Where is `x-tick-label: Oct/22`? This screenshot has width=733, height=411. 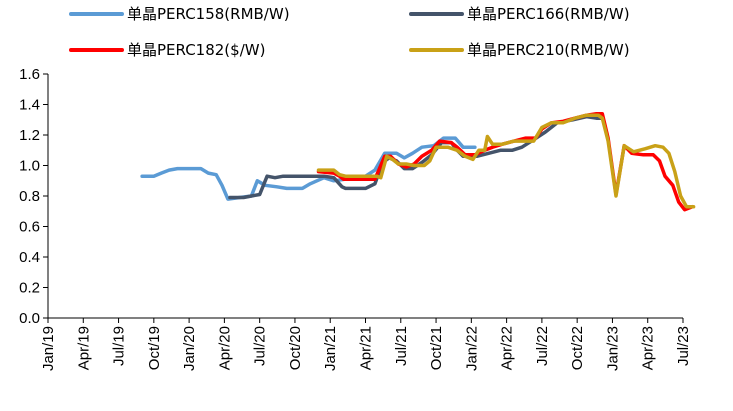 x-tick-label: Oct/22 is located at coordinates (577, 348).